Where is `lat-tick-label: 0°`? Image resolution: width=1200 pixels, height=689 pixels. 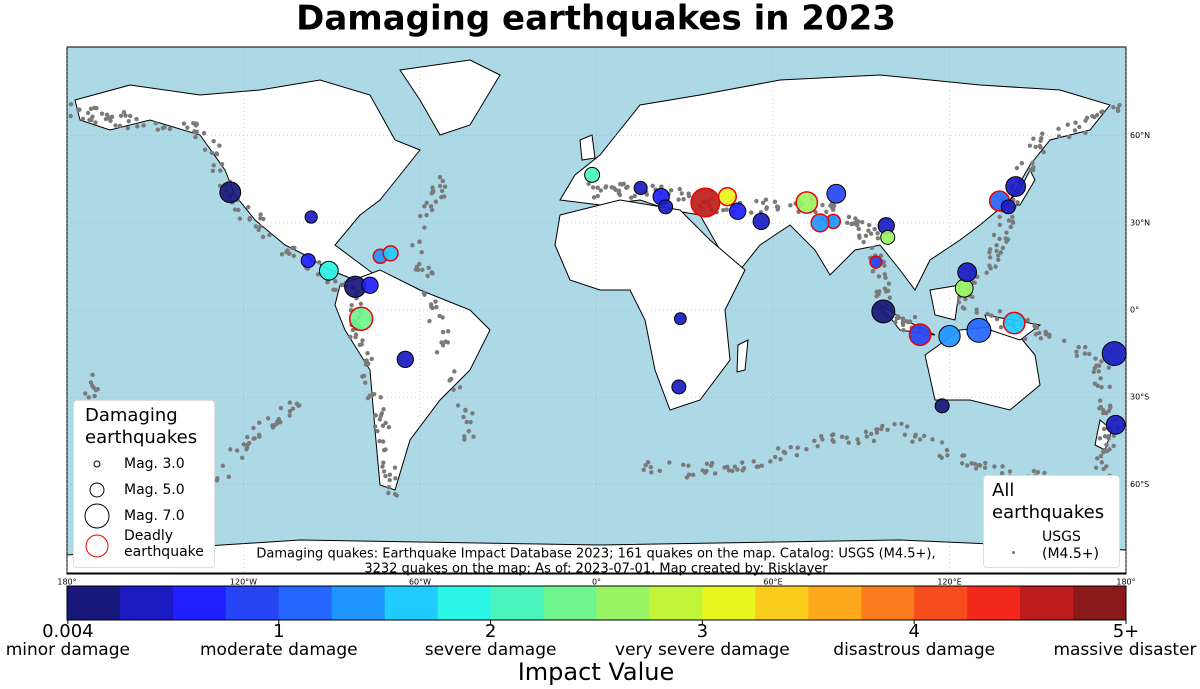
lat-tick-label: 0° is located at coordinates (1134, 310).